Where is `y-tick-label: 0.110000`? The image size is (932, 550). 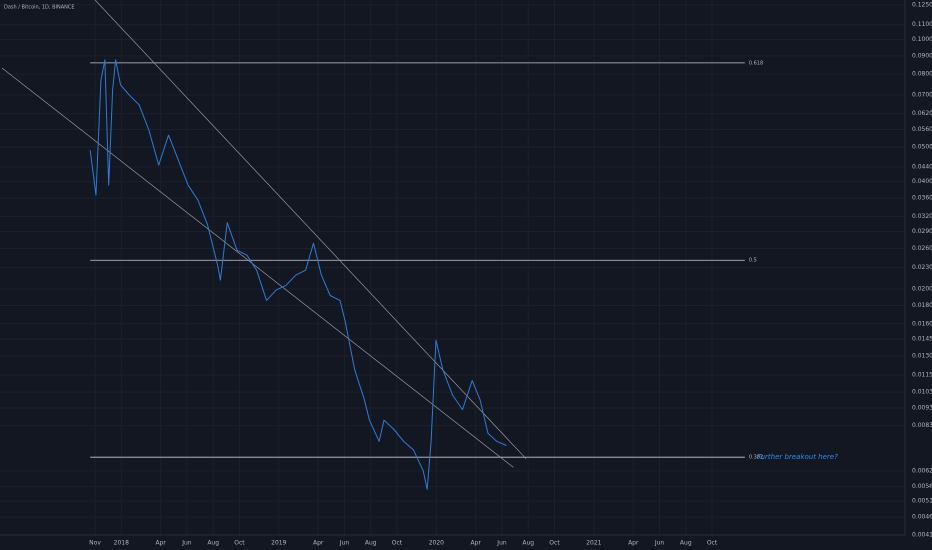
y-tick-label: 0.110000 is located at coordinates (922, 24).